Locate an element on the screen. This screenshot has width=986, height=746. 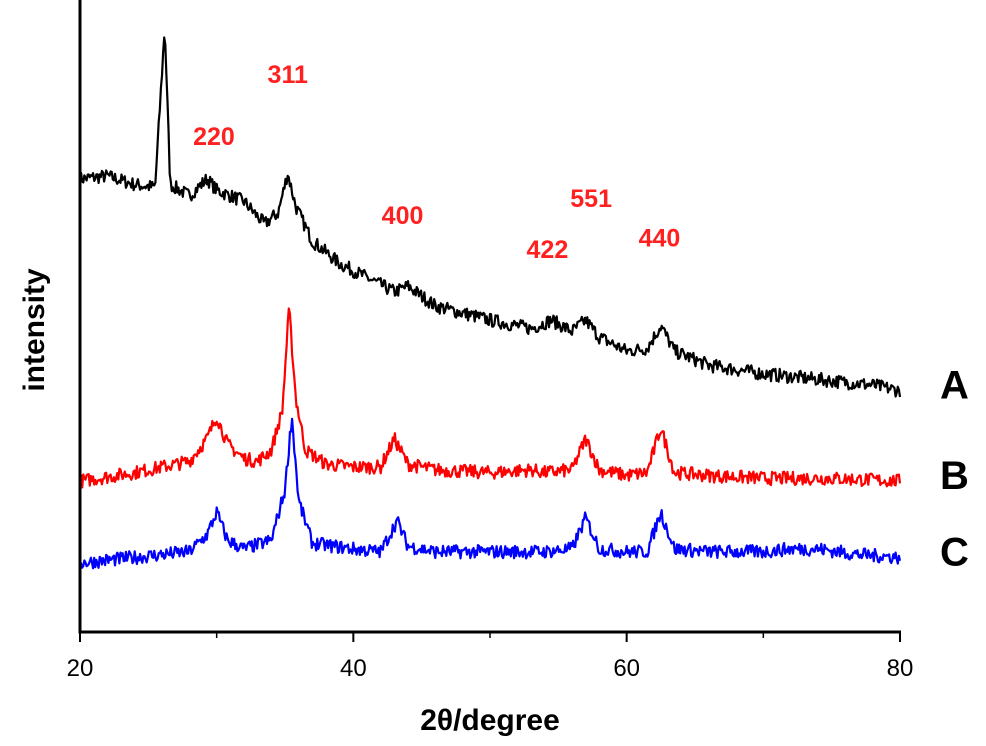
series-label-c: C is located at coordinates (954, 552).